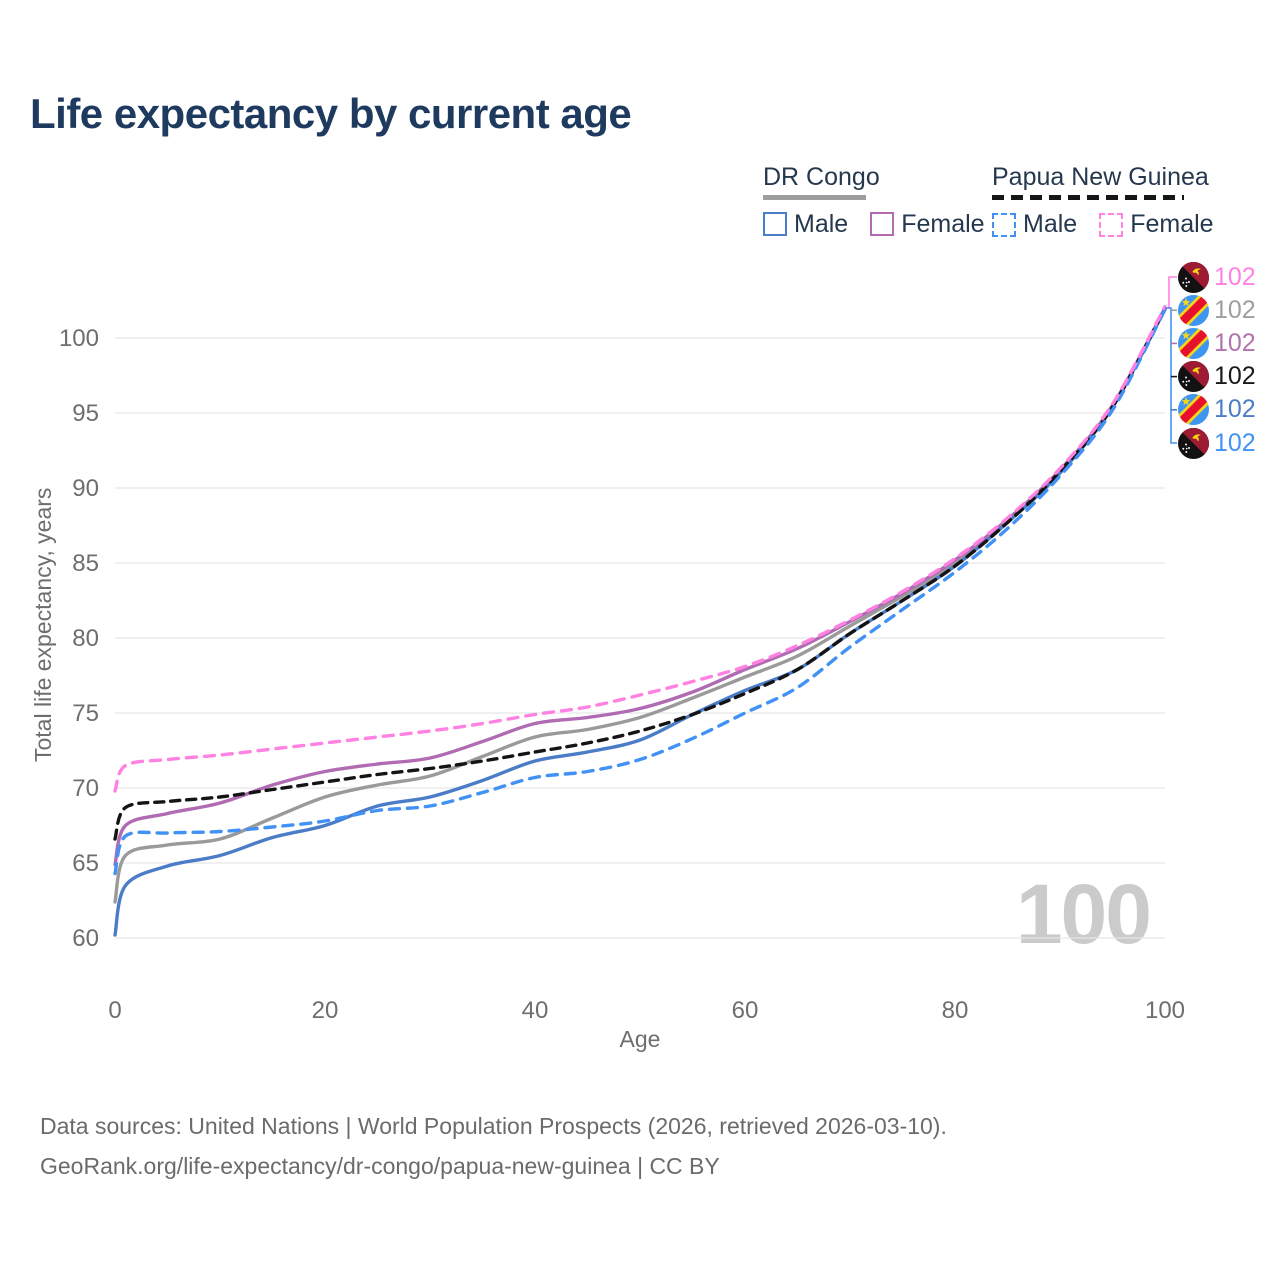  What do you see at coordinates (325, 1010) in the screenshot?
I see `x-tick-label: 20` at bounding box center [325, 1010].